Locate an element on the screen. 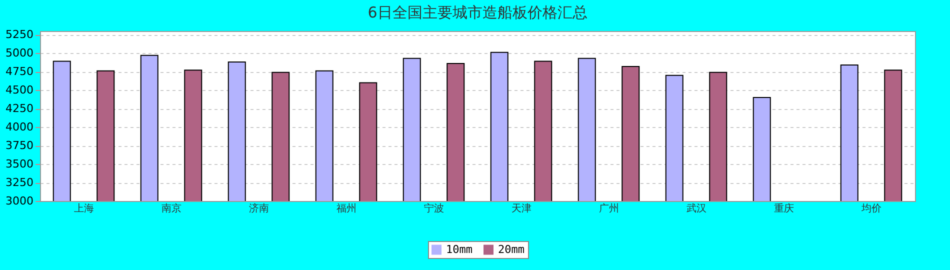  x-tick-label: 南京 is located at coordinates (171, 208).